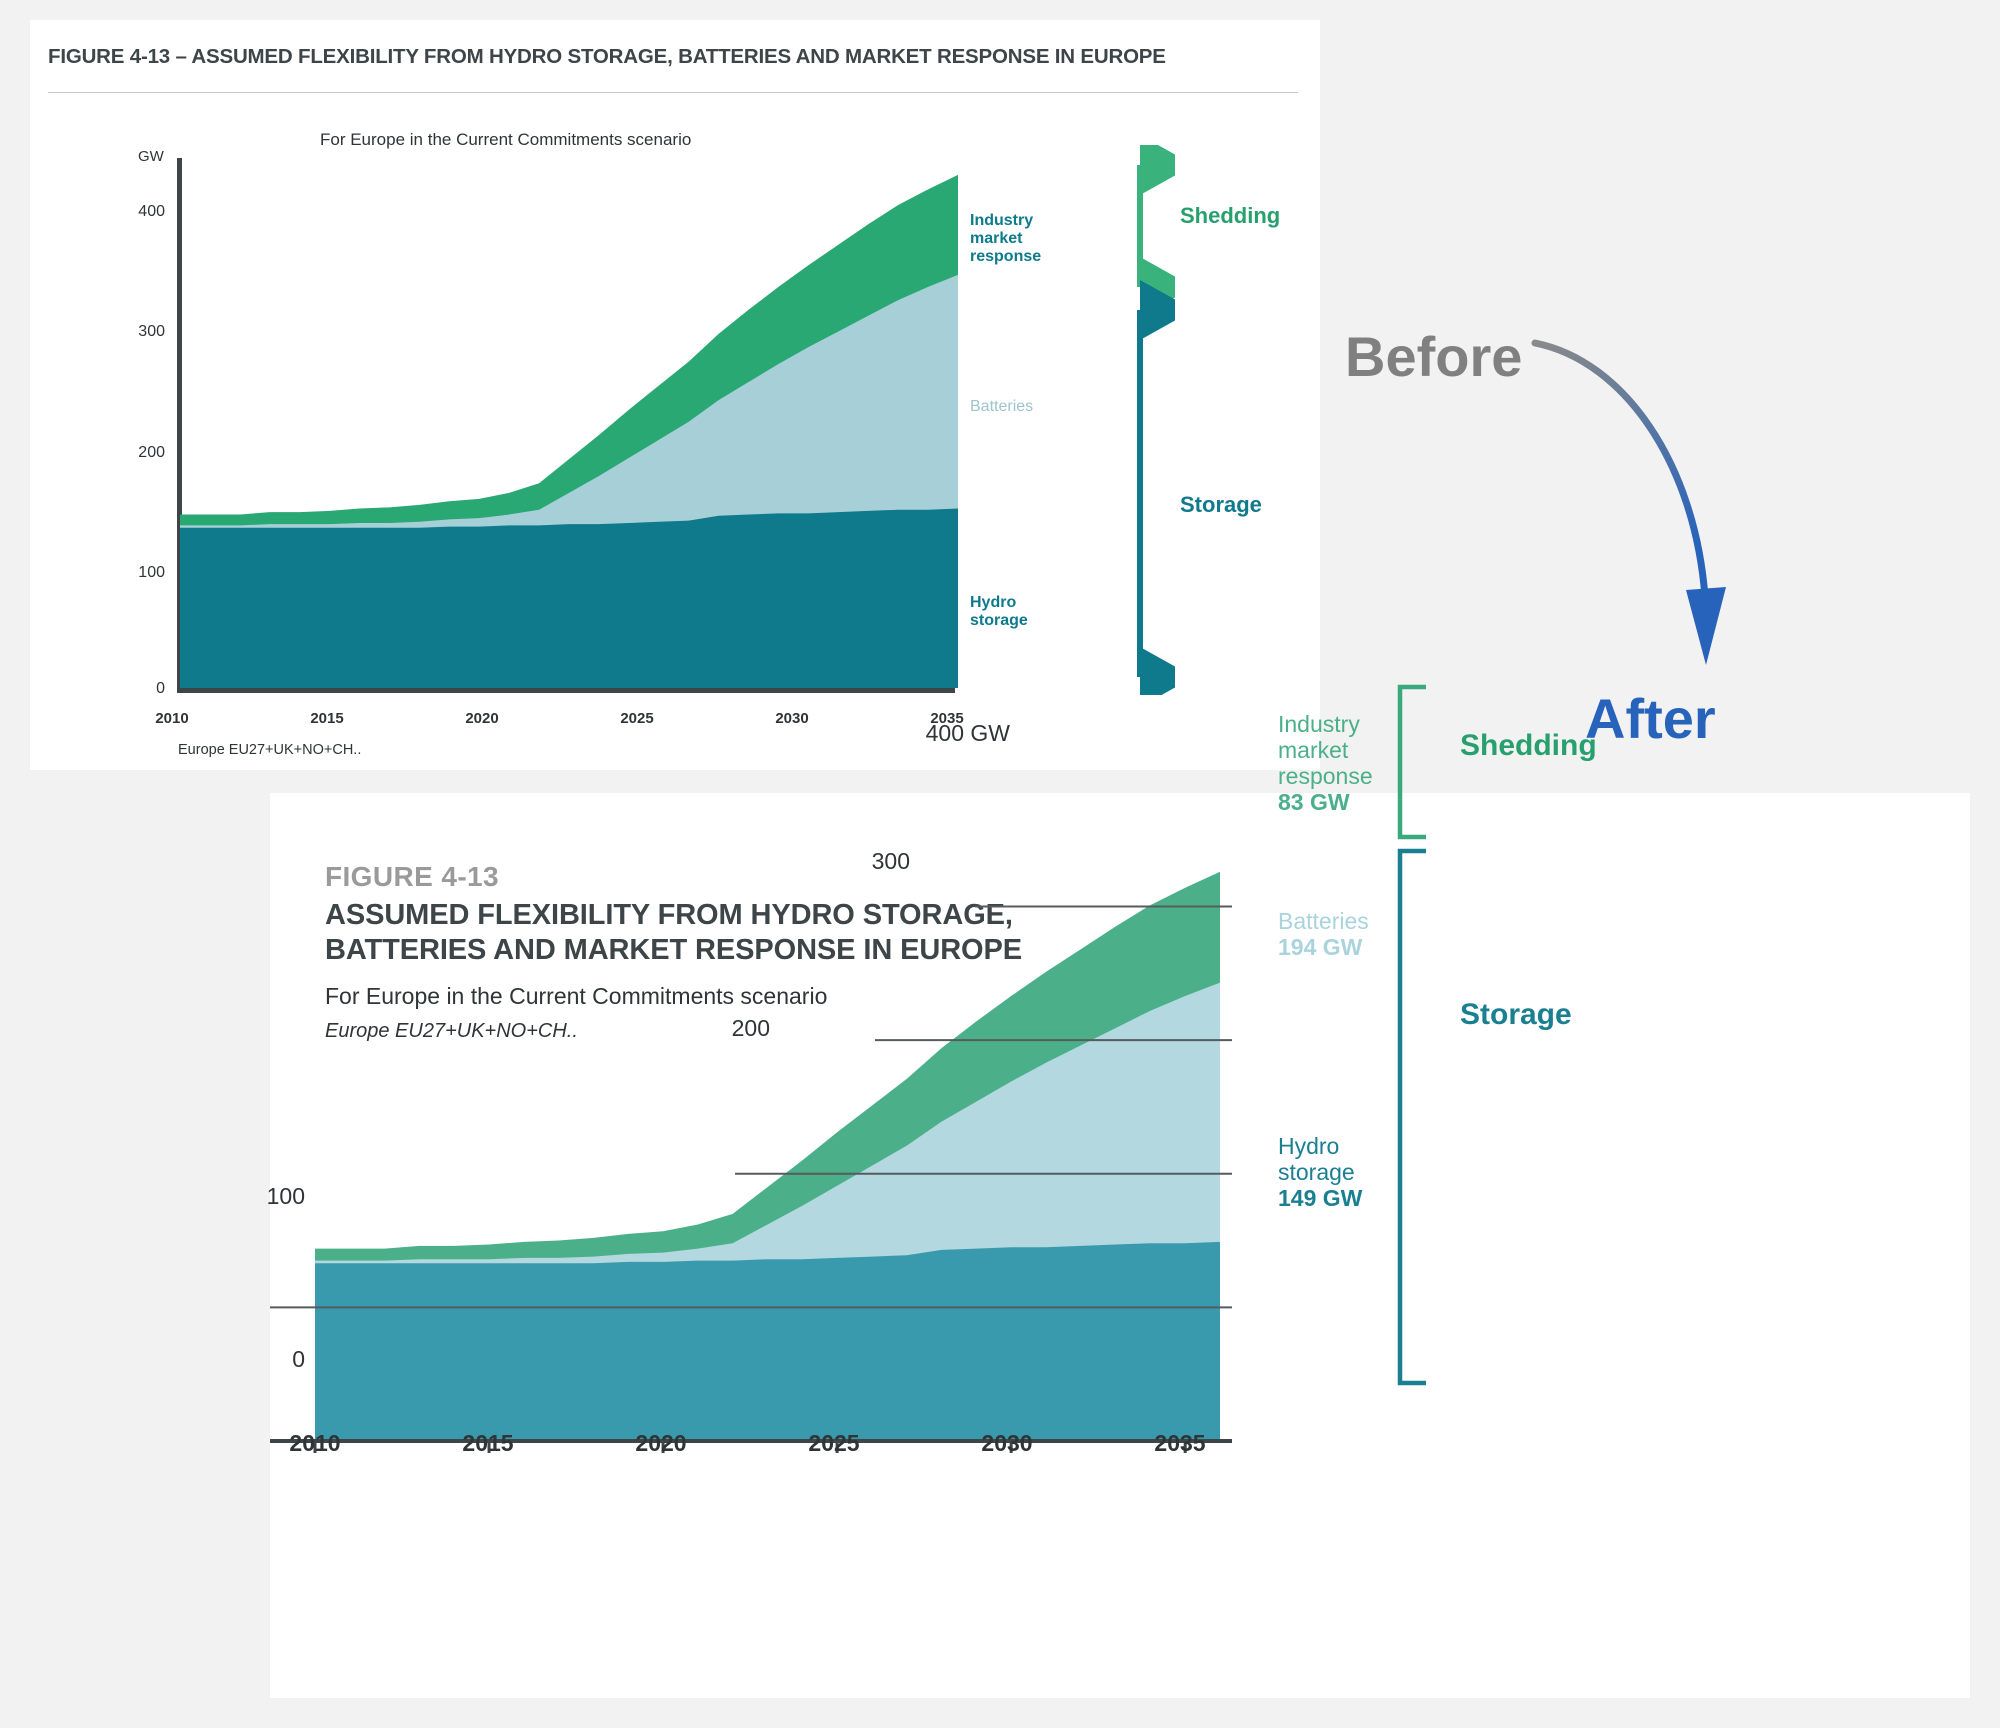  I want to click on before-word-label: Before, so click(1434, 356).